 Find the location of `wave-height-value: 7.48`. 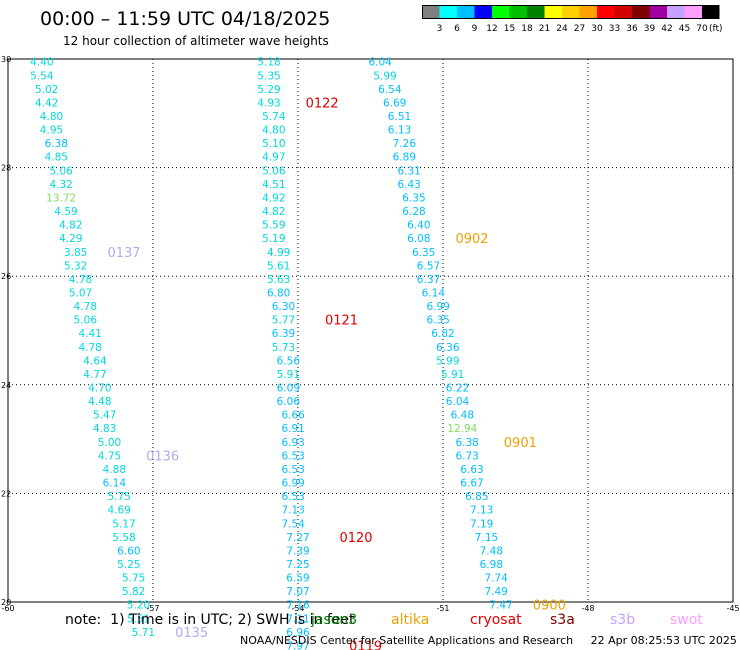

wave-height-value: 7.48 is located at coordinates (491, 551).